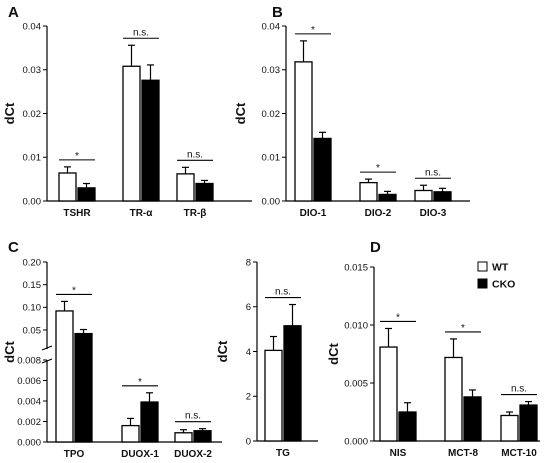 The width and height of the screenshot is (550, 463). I want to click on category-label: TR-α, so click(142, 213).